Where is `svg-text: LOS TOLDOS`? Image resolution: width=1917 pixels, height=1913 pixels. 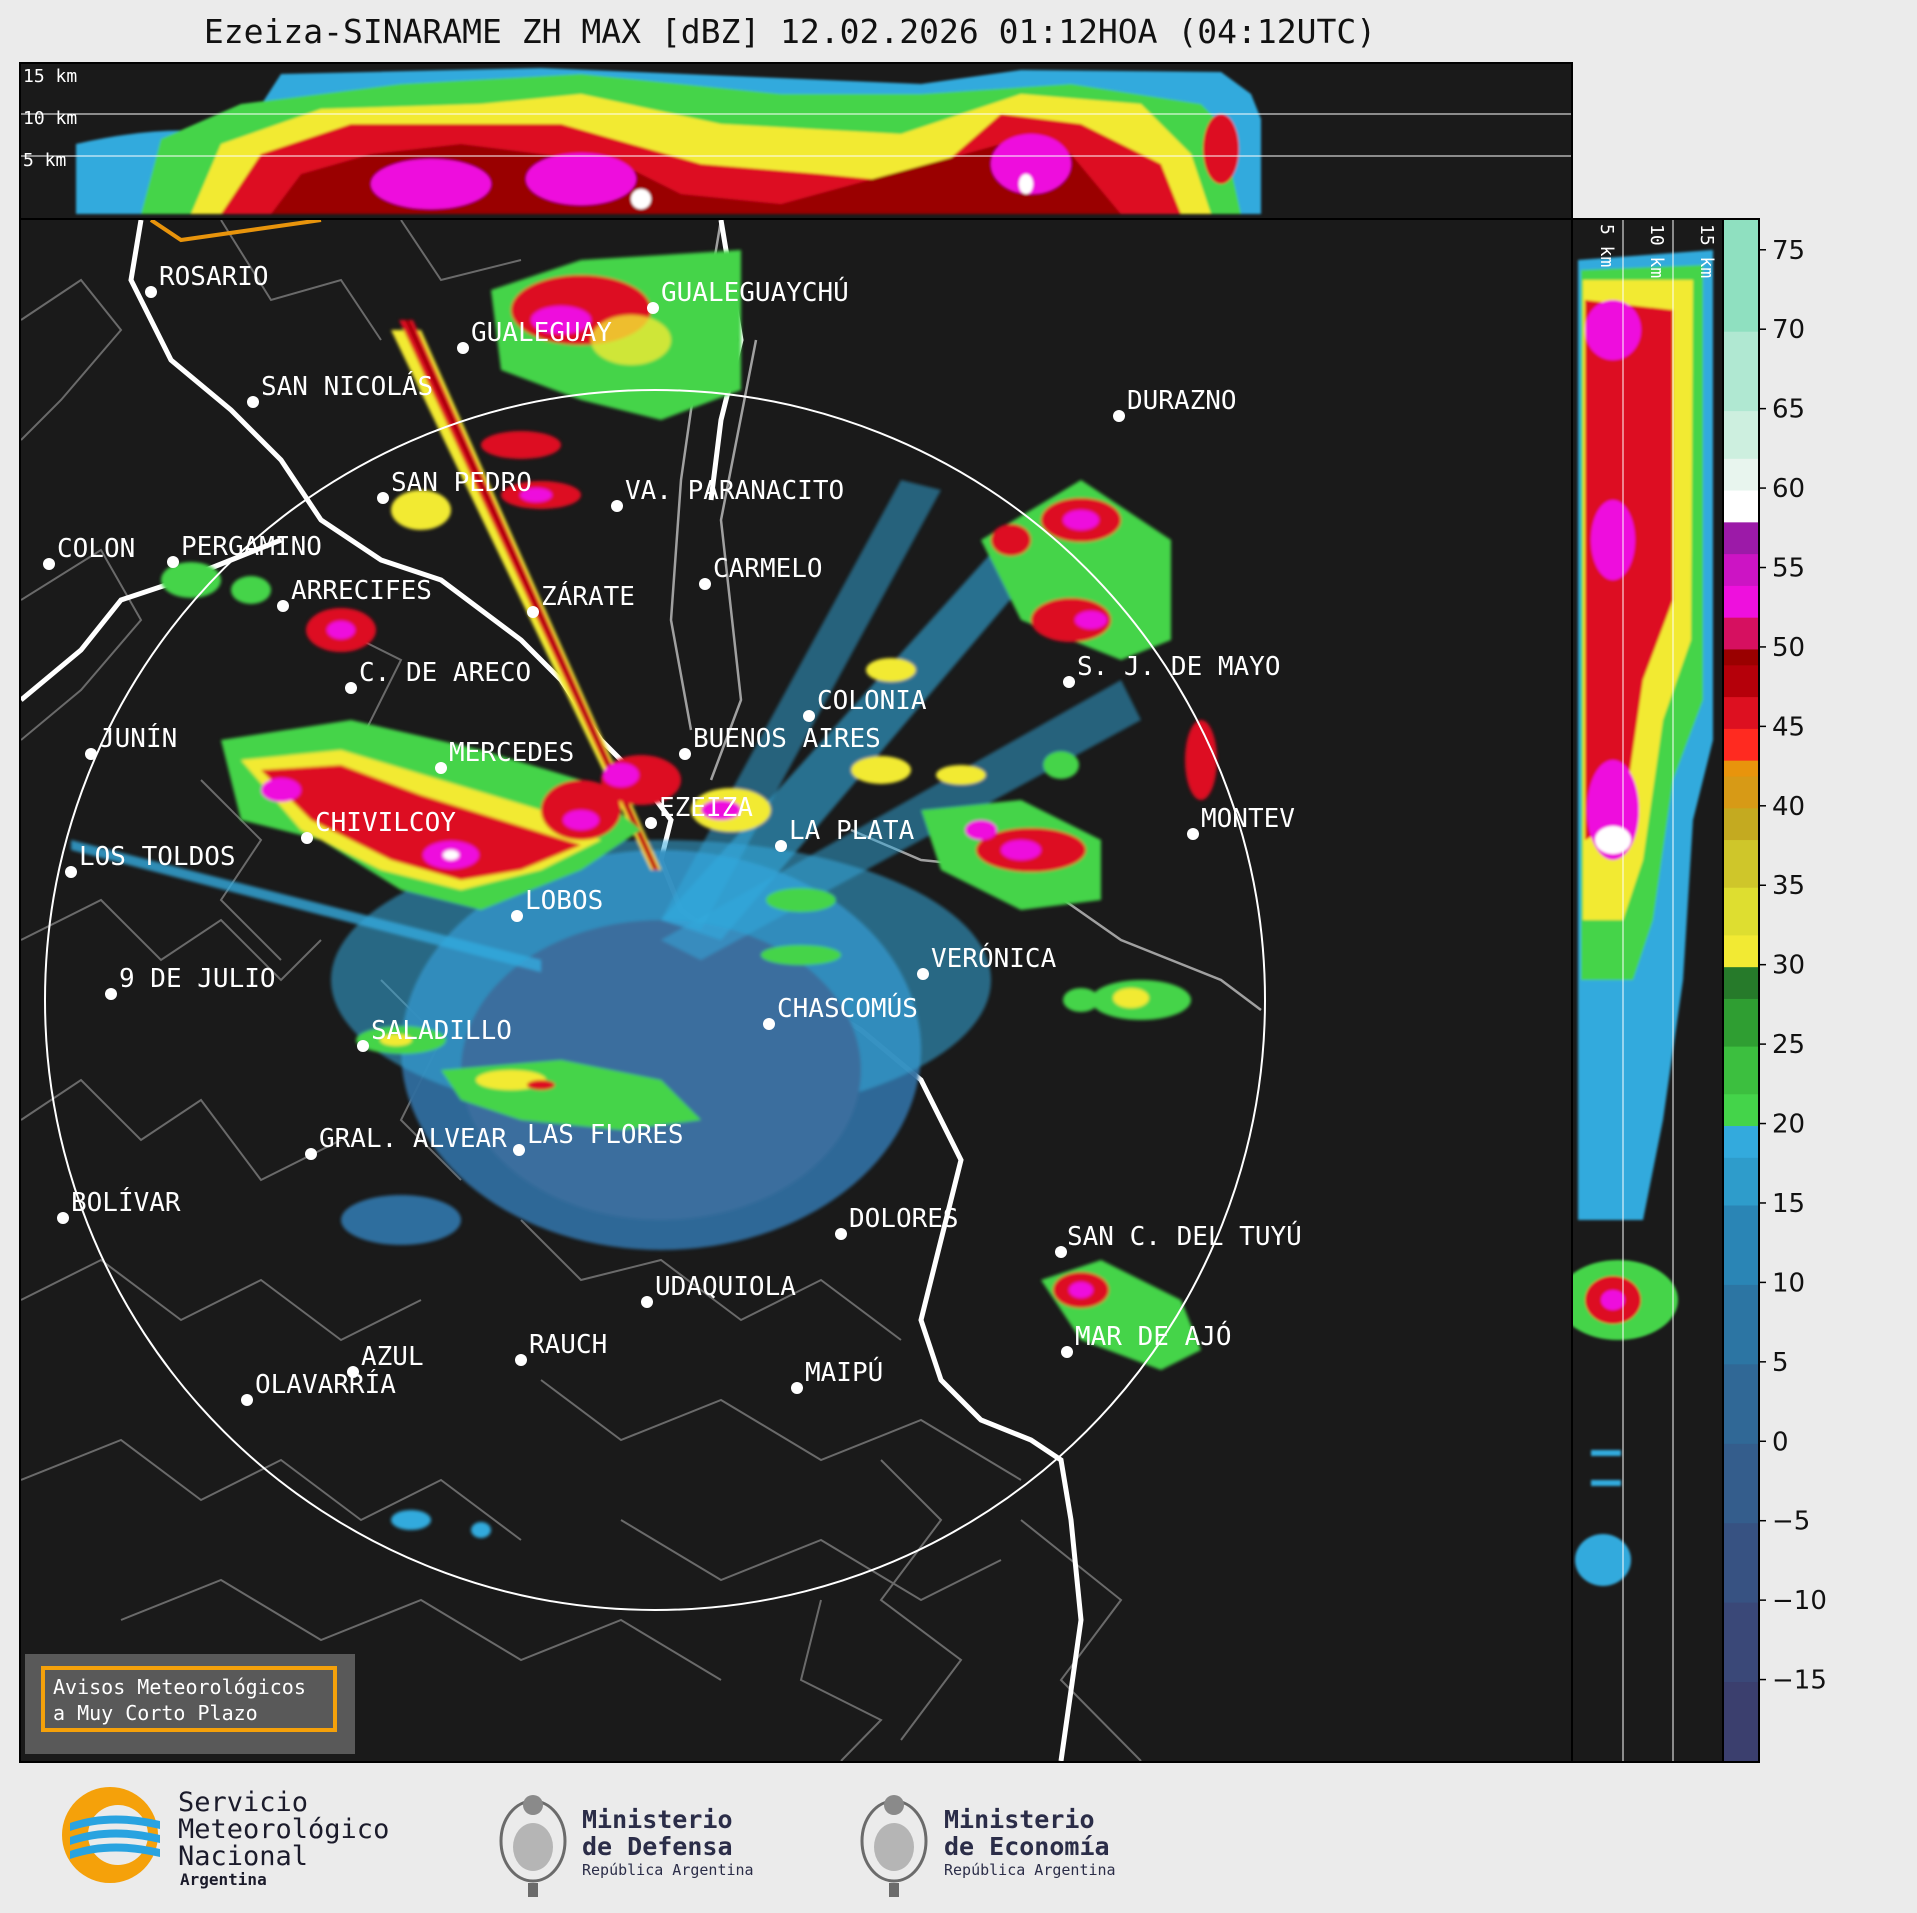 svg-text: LOS TOLDOS is located at coordinates (157, 857).